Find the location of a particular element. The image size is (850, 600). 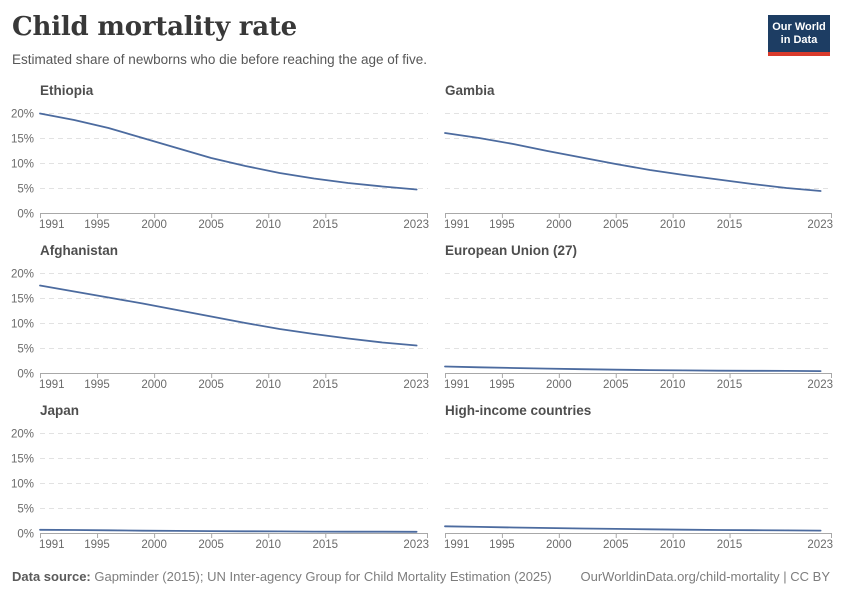

chart-title-ethiopia: Ethiopia is located at coordinates (67, 90).